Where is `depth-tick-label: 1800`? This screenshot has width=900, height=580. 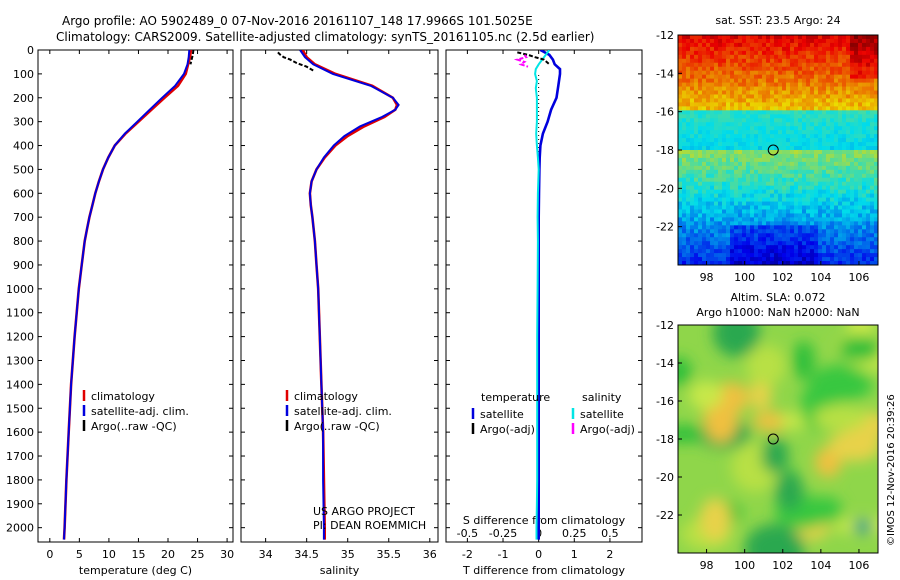
depth-tick-label: 1800 is located at coordinates (20, 480).